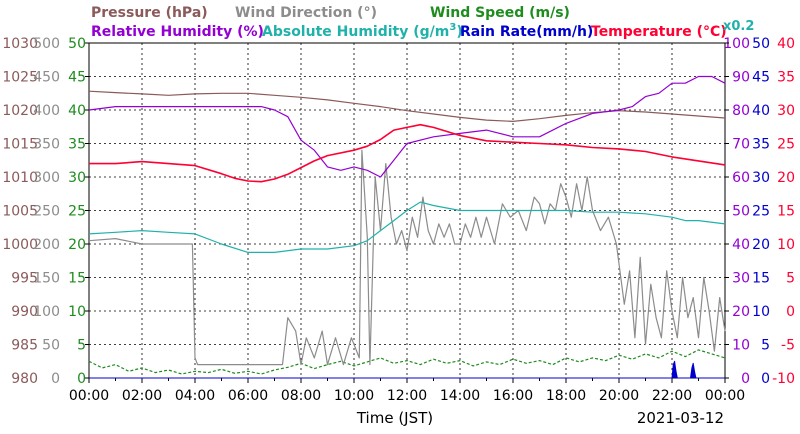 The height and width of the screenshot is (434, 800). I want to click on y-tick-label-pressure: 1025, so click(20, 78).